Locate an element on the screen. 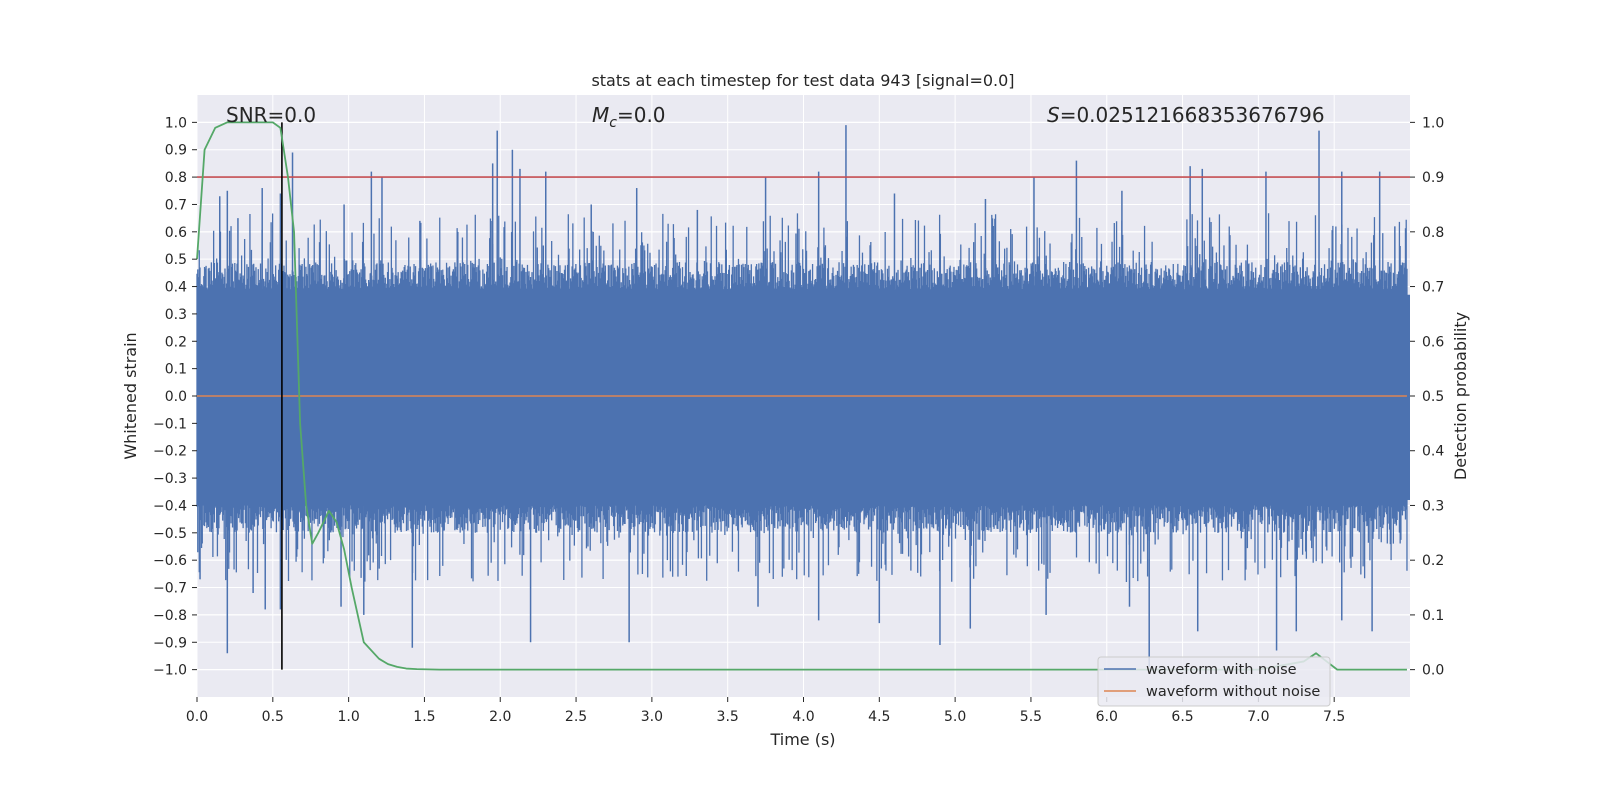 The height and width of the screenshot is (800, 1600). y2-tick-label: 0.8 is located at coordinates (1433, 233).